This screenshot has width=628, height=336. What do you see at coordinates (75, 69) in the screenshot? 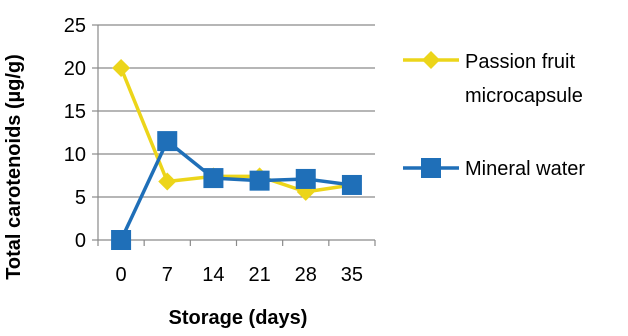
I see `y-tick-label: 20` at bounding box center [75, 69].